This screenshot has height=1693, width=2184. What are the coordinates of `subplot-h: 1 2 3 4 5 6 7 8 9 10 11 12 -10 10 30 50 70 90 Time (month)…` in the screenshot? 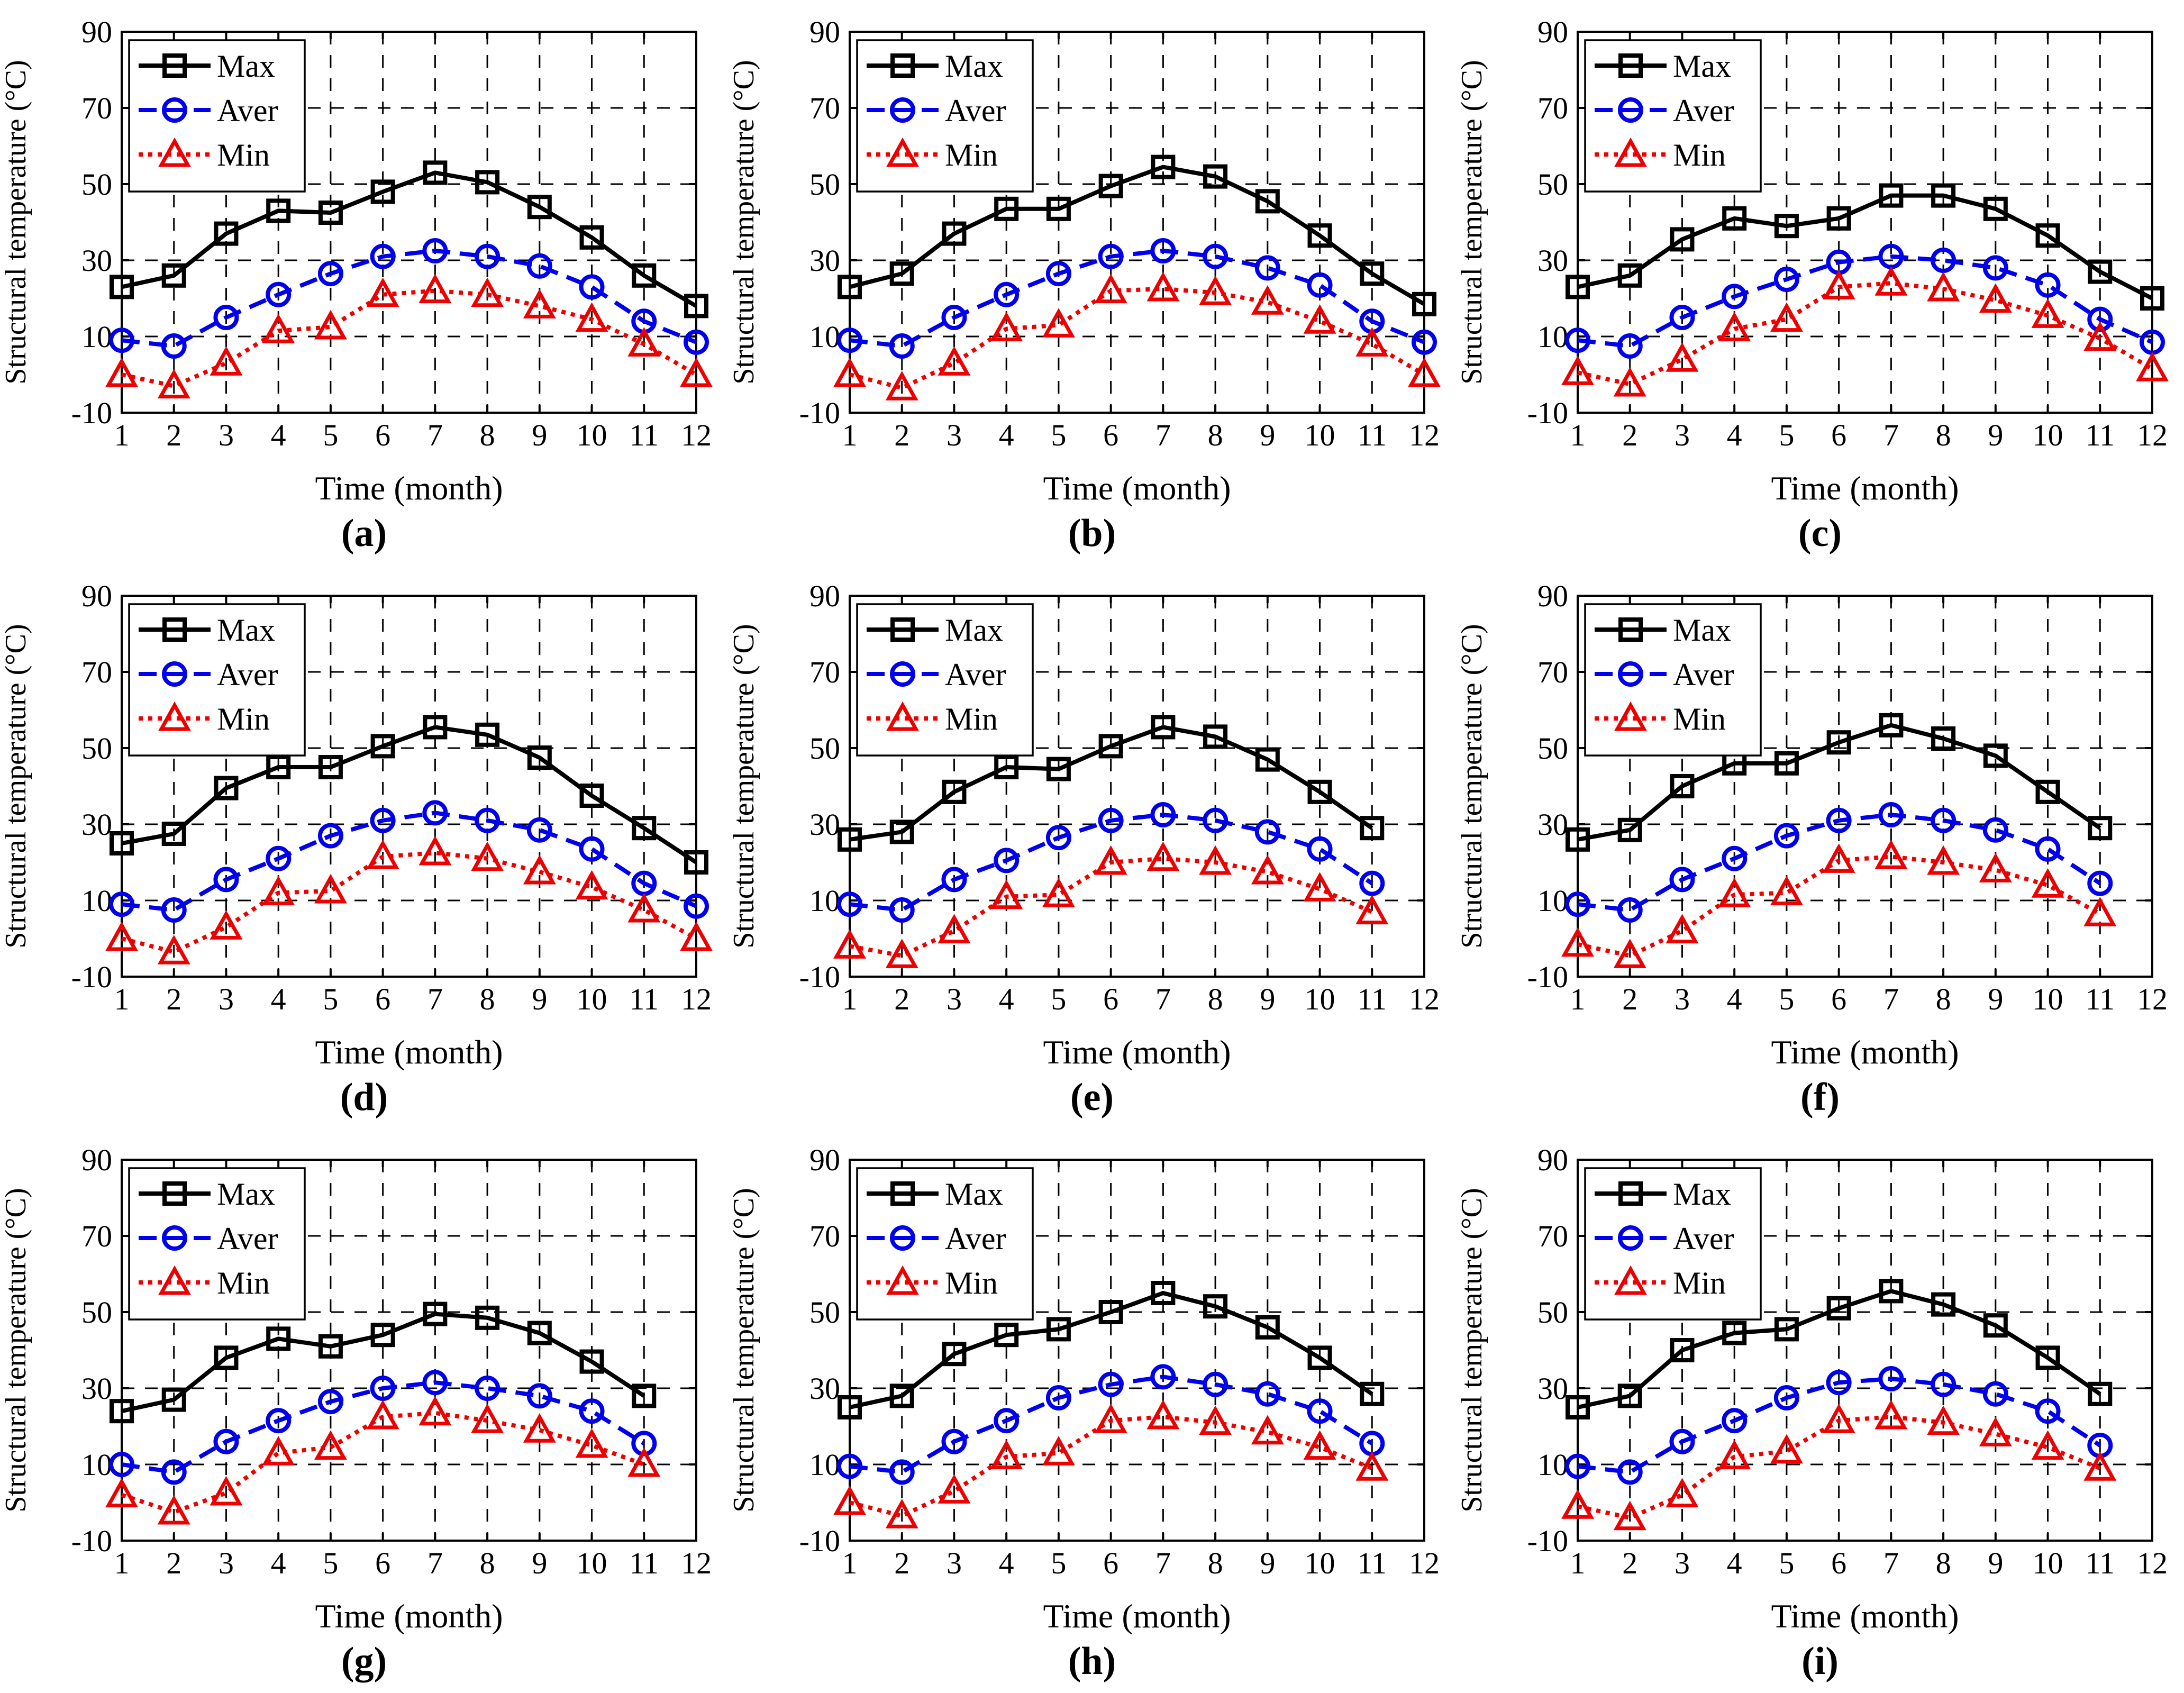 It's located at (1092, 1410).